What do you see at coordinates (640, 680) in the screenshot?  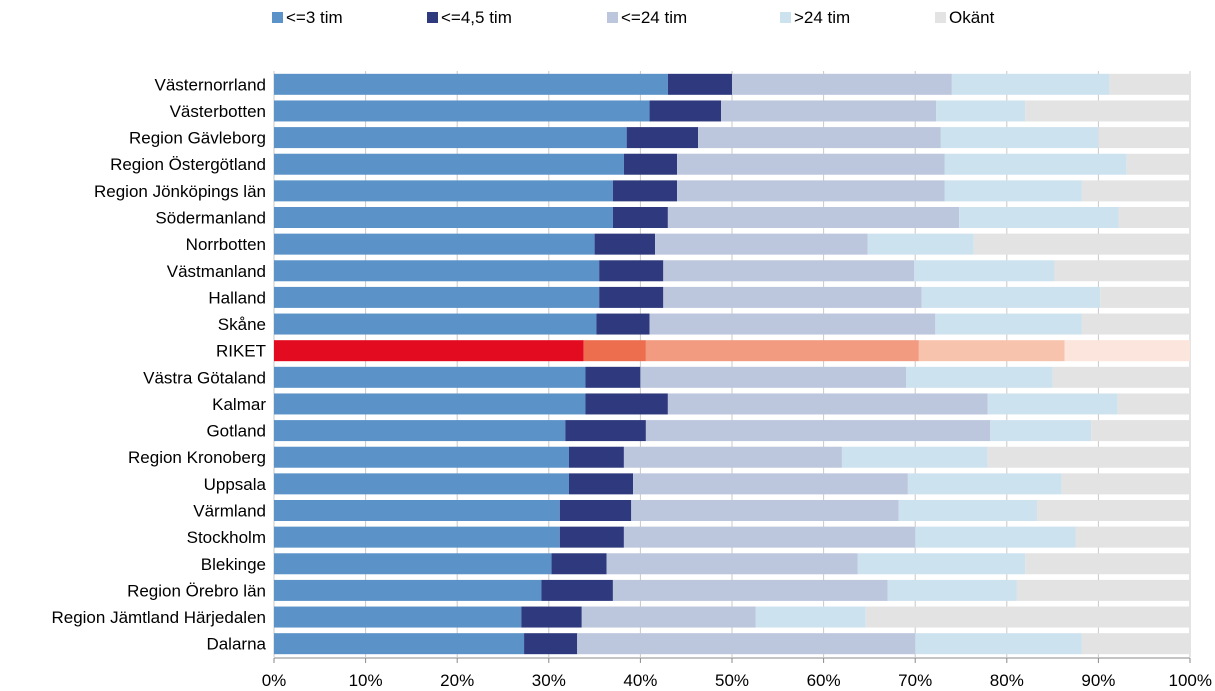 I see `x-tick-label: 40%` at bounding box center [640, 680].